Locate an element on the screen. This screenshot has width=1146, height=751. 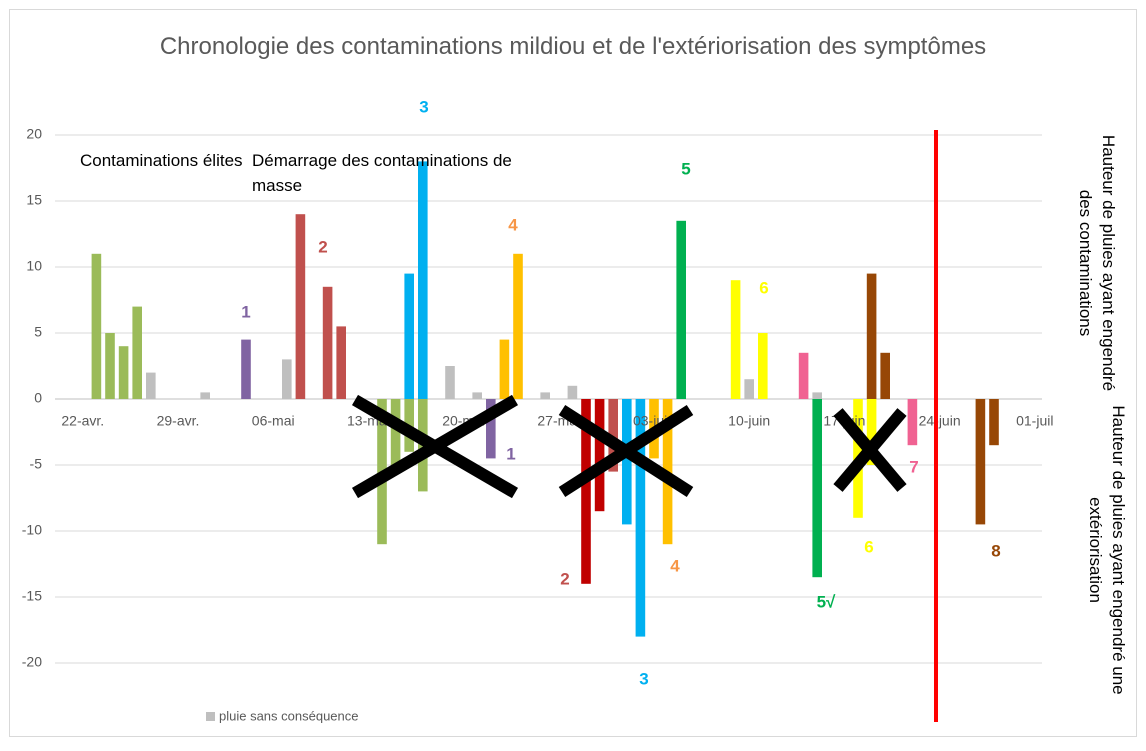
legend-label: pluie sans conséquence is located at coordinates (289, 715).